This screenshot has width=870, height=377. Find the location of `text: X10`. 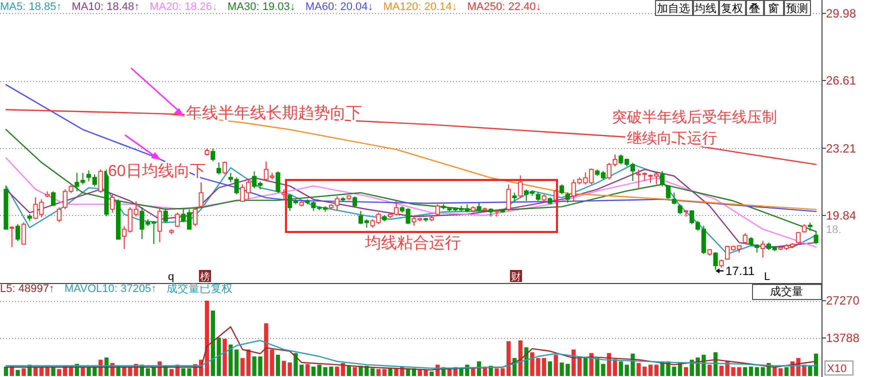

text: X10 is located at coordinates (837, 369).